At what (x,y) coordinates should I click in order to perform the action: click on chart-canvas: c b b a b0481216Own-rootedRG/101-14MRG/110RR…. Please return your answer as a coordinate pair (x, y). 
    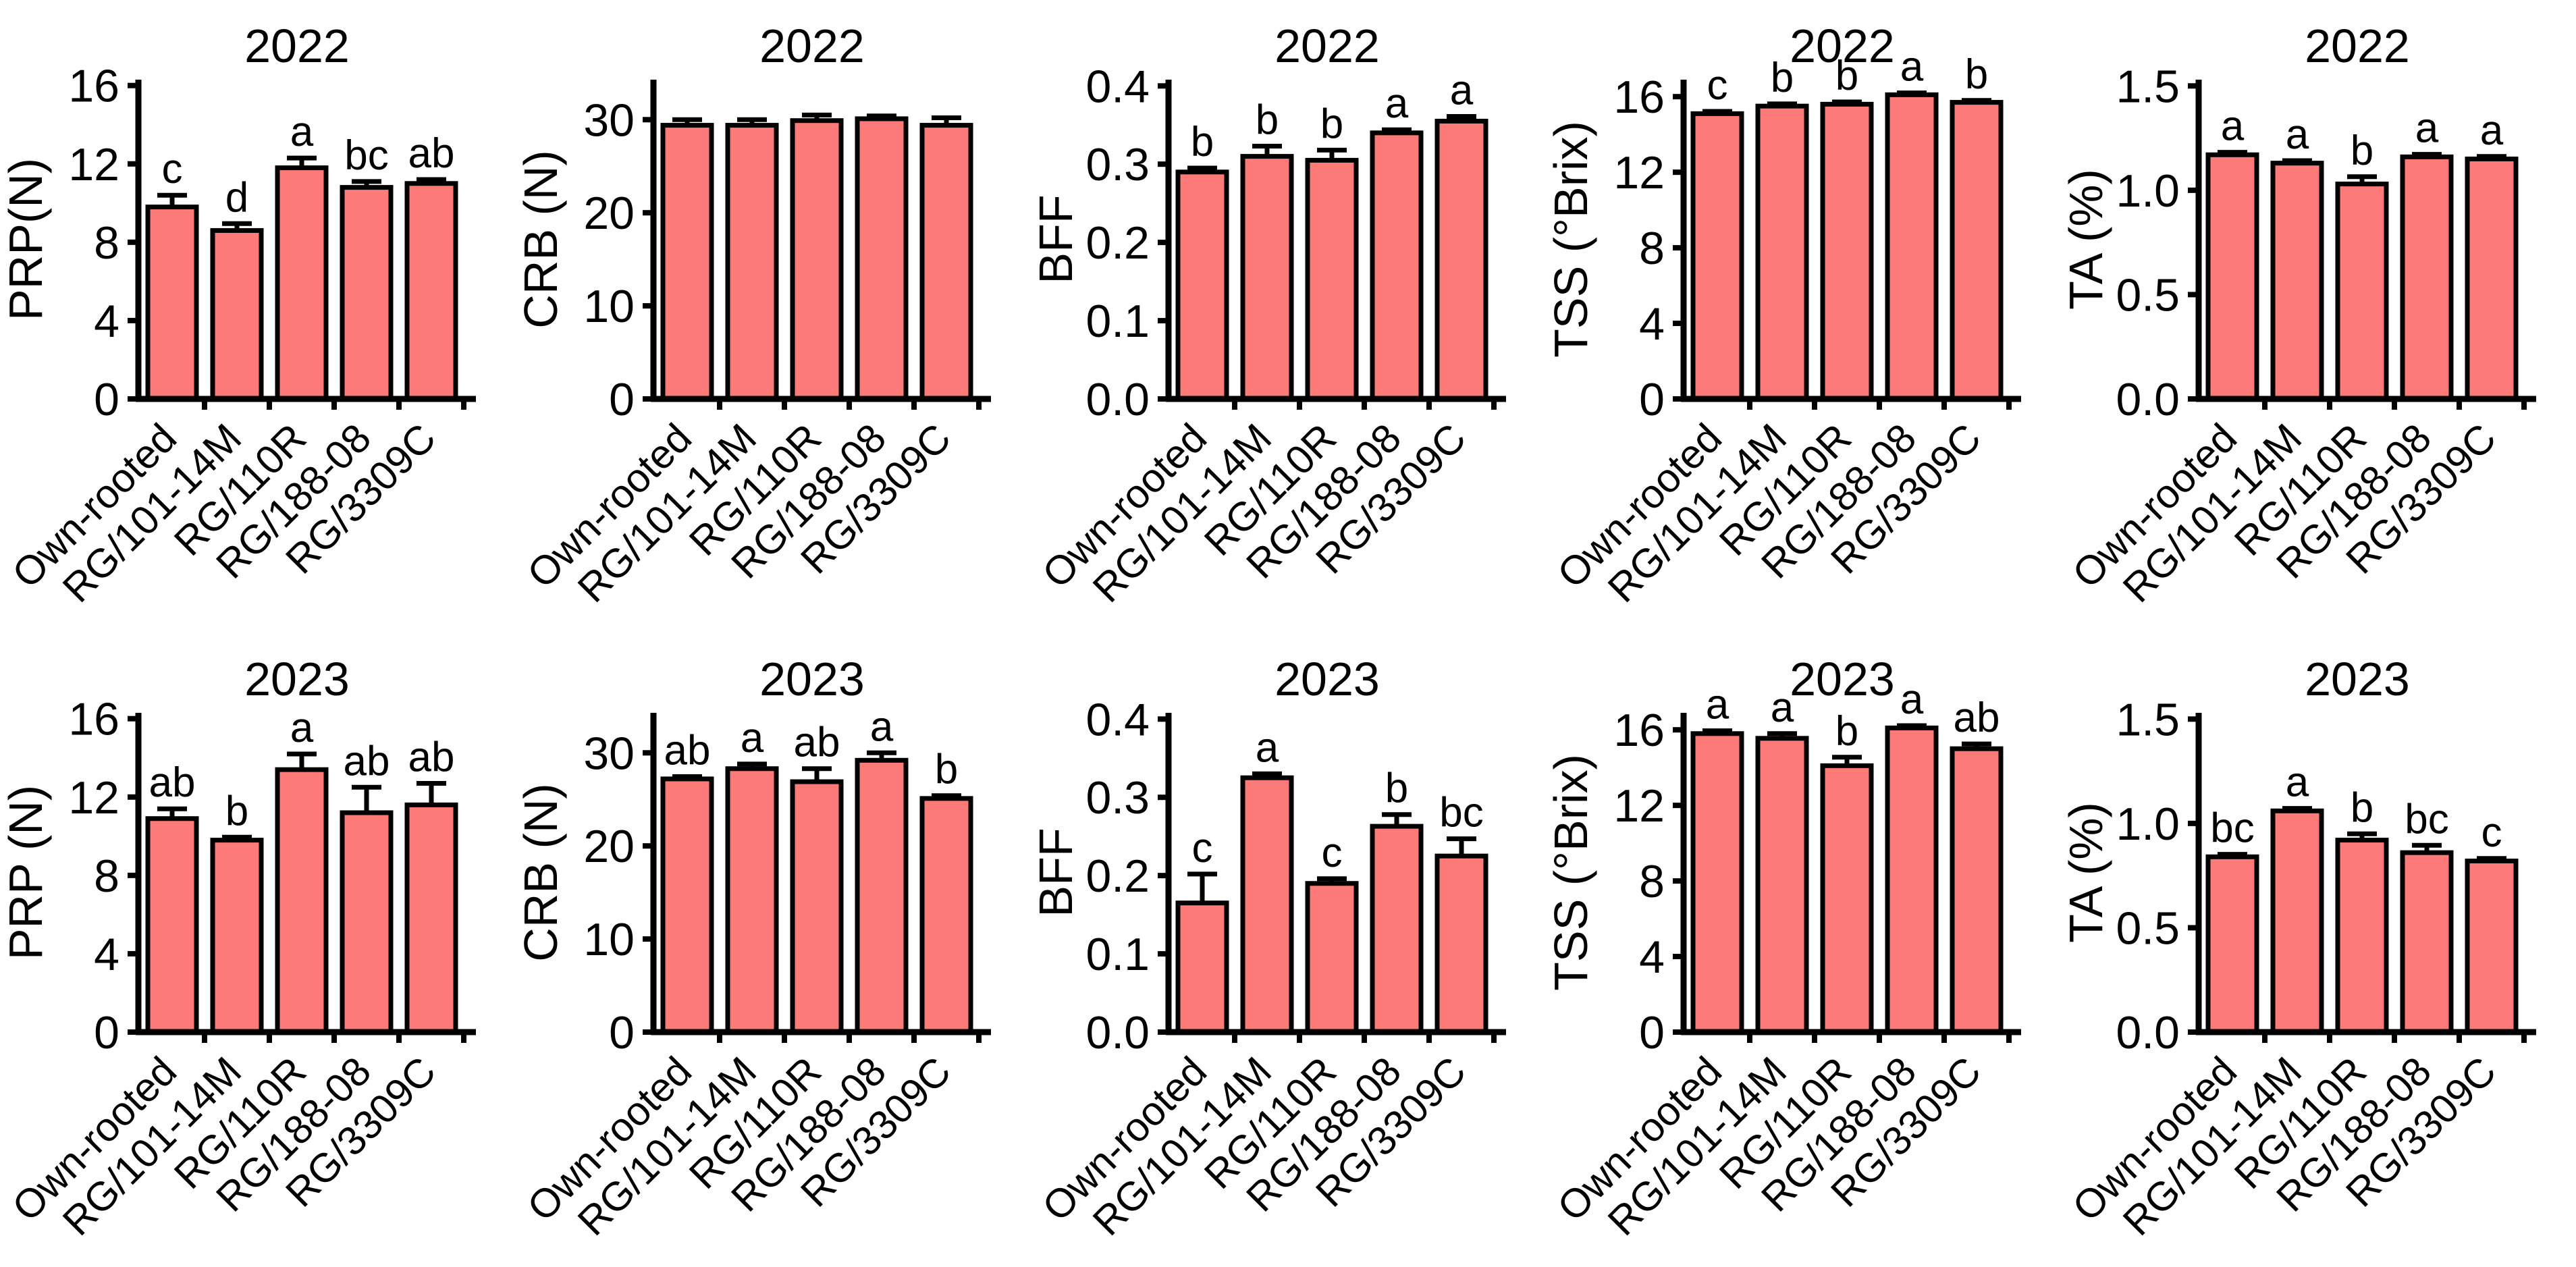
    Looking at the image, I should click on (1783, 315).